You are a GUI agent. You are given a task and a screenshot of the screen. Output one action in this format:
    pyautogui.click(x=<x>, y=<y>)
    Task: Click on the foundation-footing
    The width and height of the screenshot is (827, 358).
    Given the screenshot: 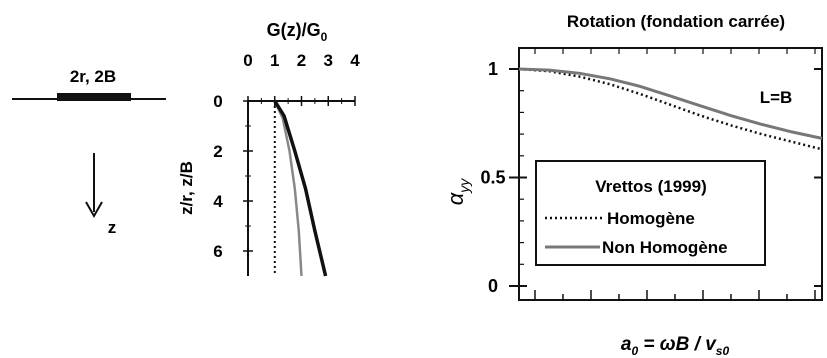 What is the action you would take?
    pyautogui.click(x=94, y=97)
    